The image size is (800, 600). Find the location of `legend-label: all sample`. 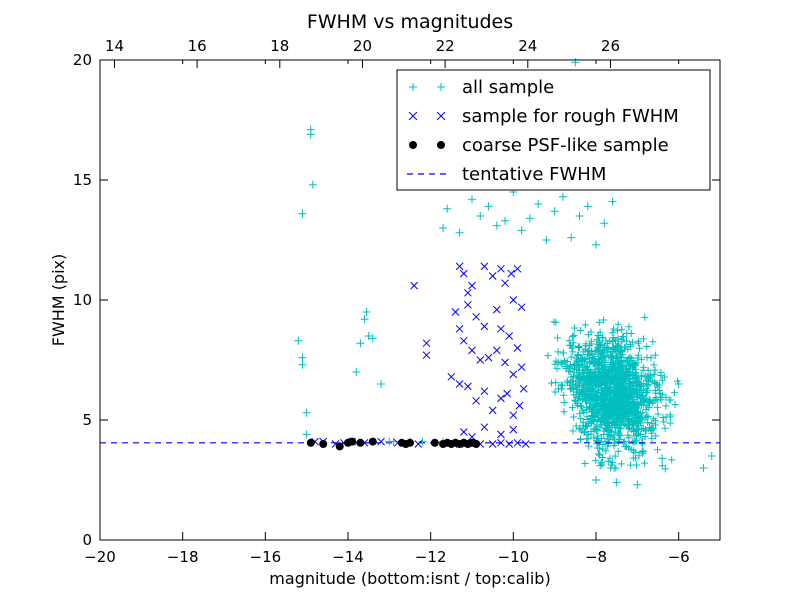

legend-label: all sample is located at coordinates (508, 87).